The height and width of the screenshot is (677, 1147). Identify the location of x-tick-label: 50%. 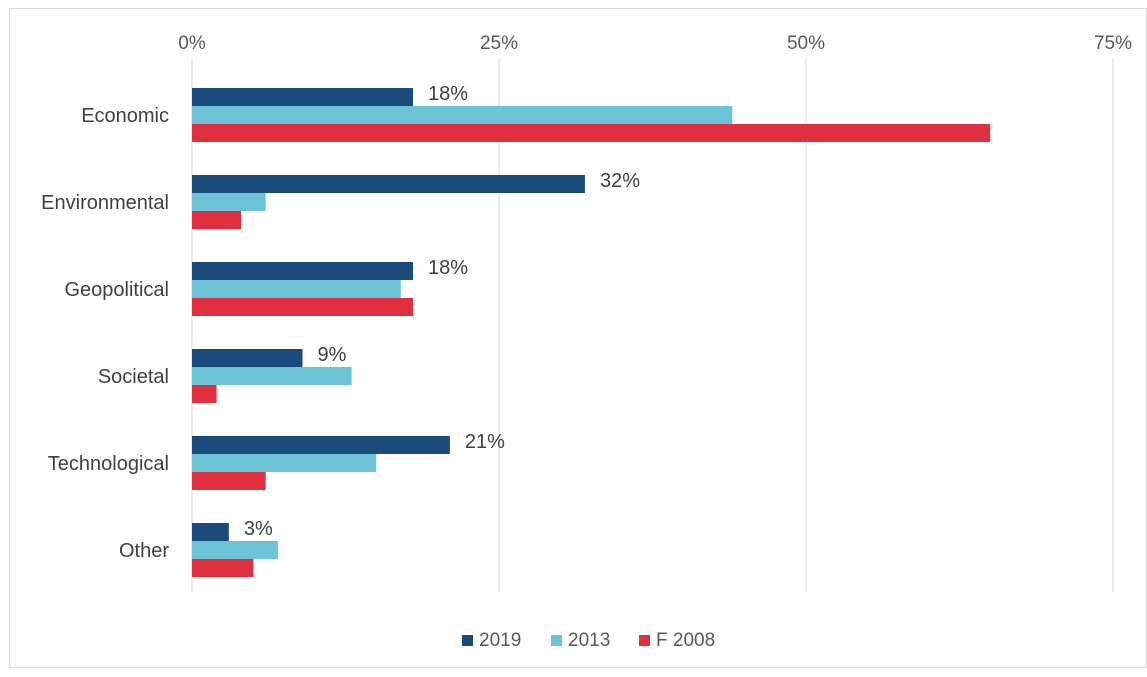
(806, 43).